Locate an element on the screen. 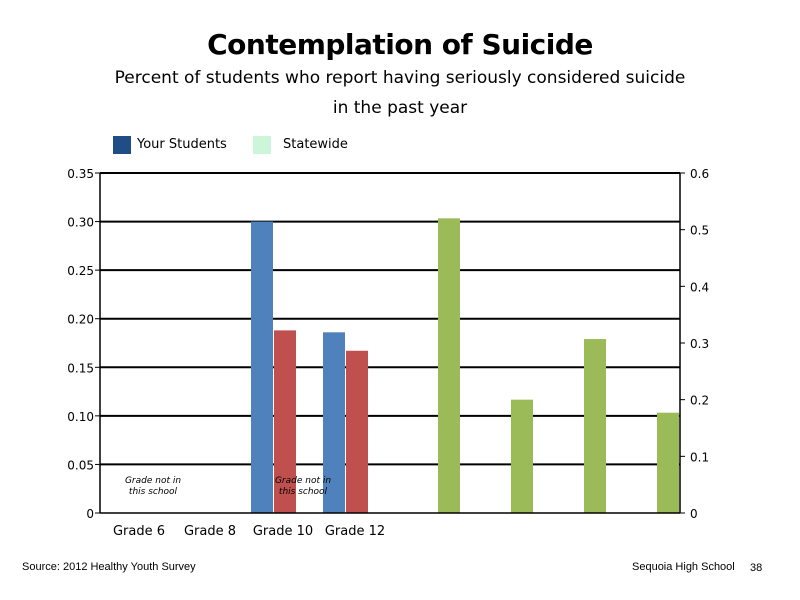 This screenshot has width=800, height=600. left-axis-tick-label: 0.35 is located at coordinates (80, 174).